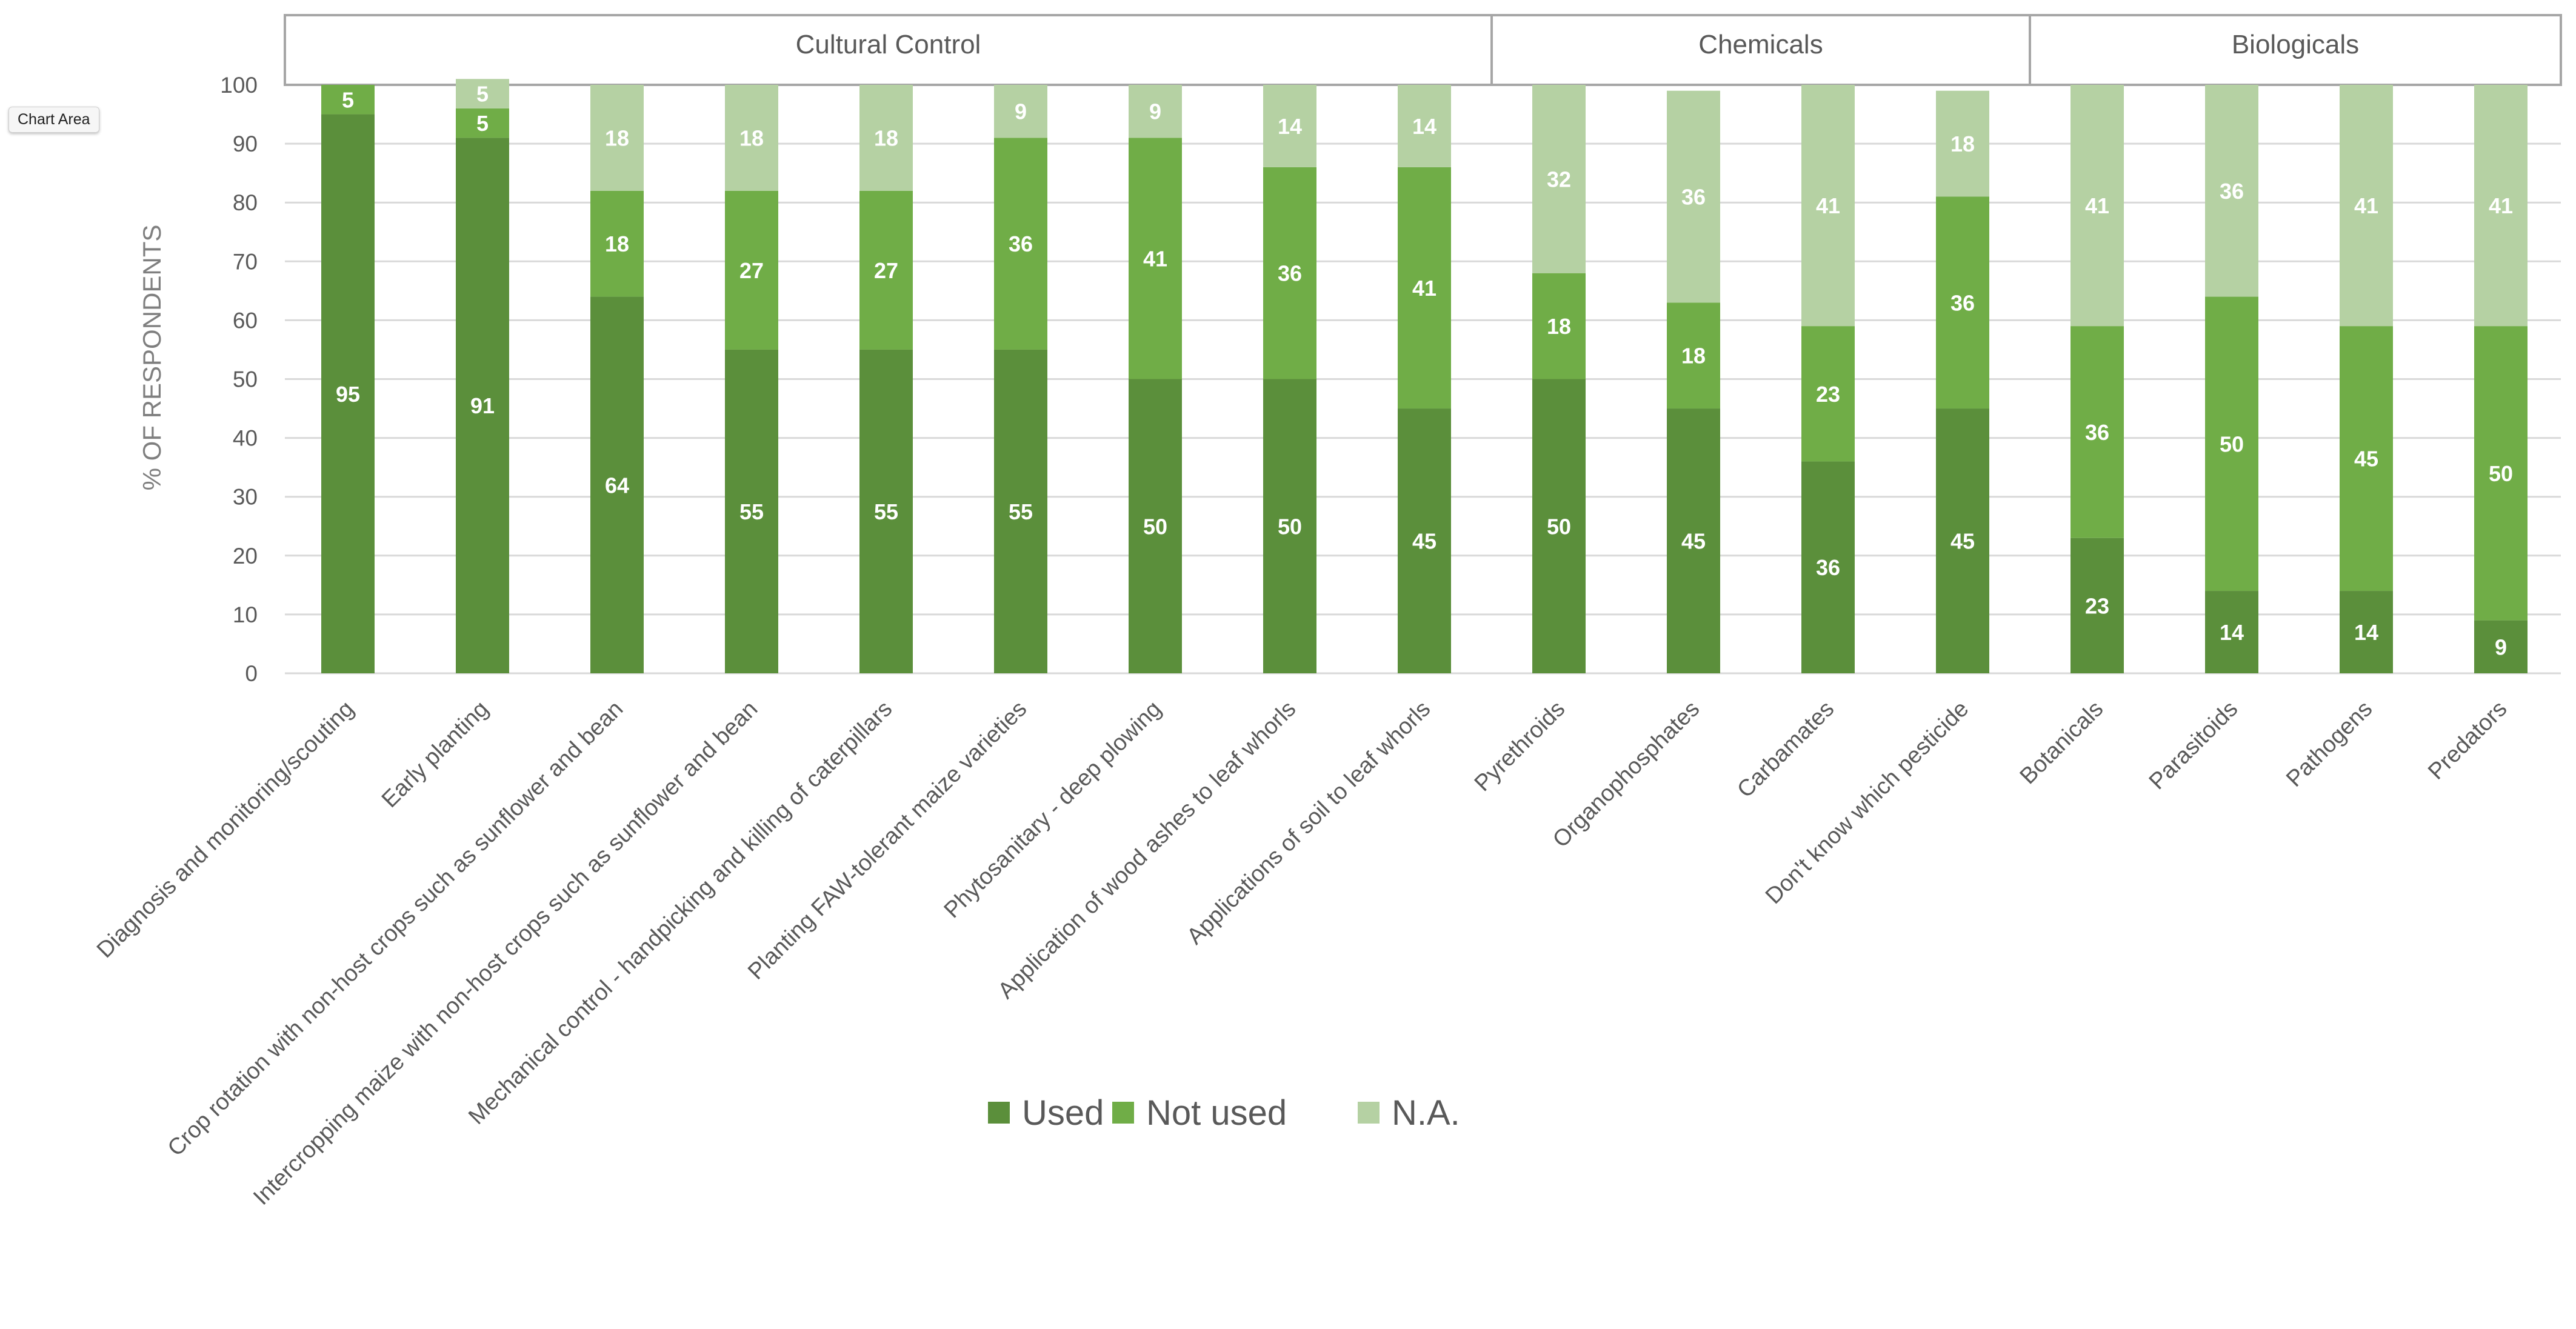 The image size is (2576, 1329). I want to click on data-label: 23, so click(2097, 605).